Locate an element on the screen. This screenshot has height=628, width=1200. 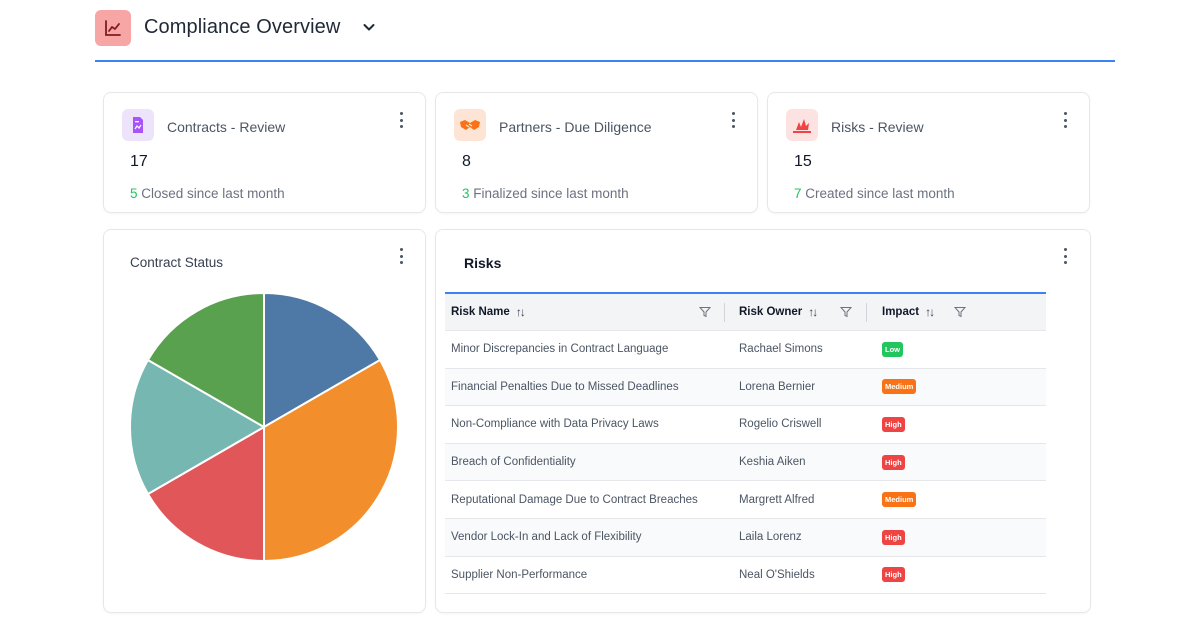
risk-name-cell: Breach of Confidentiality is located at coordinates (513, 462).